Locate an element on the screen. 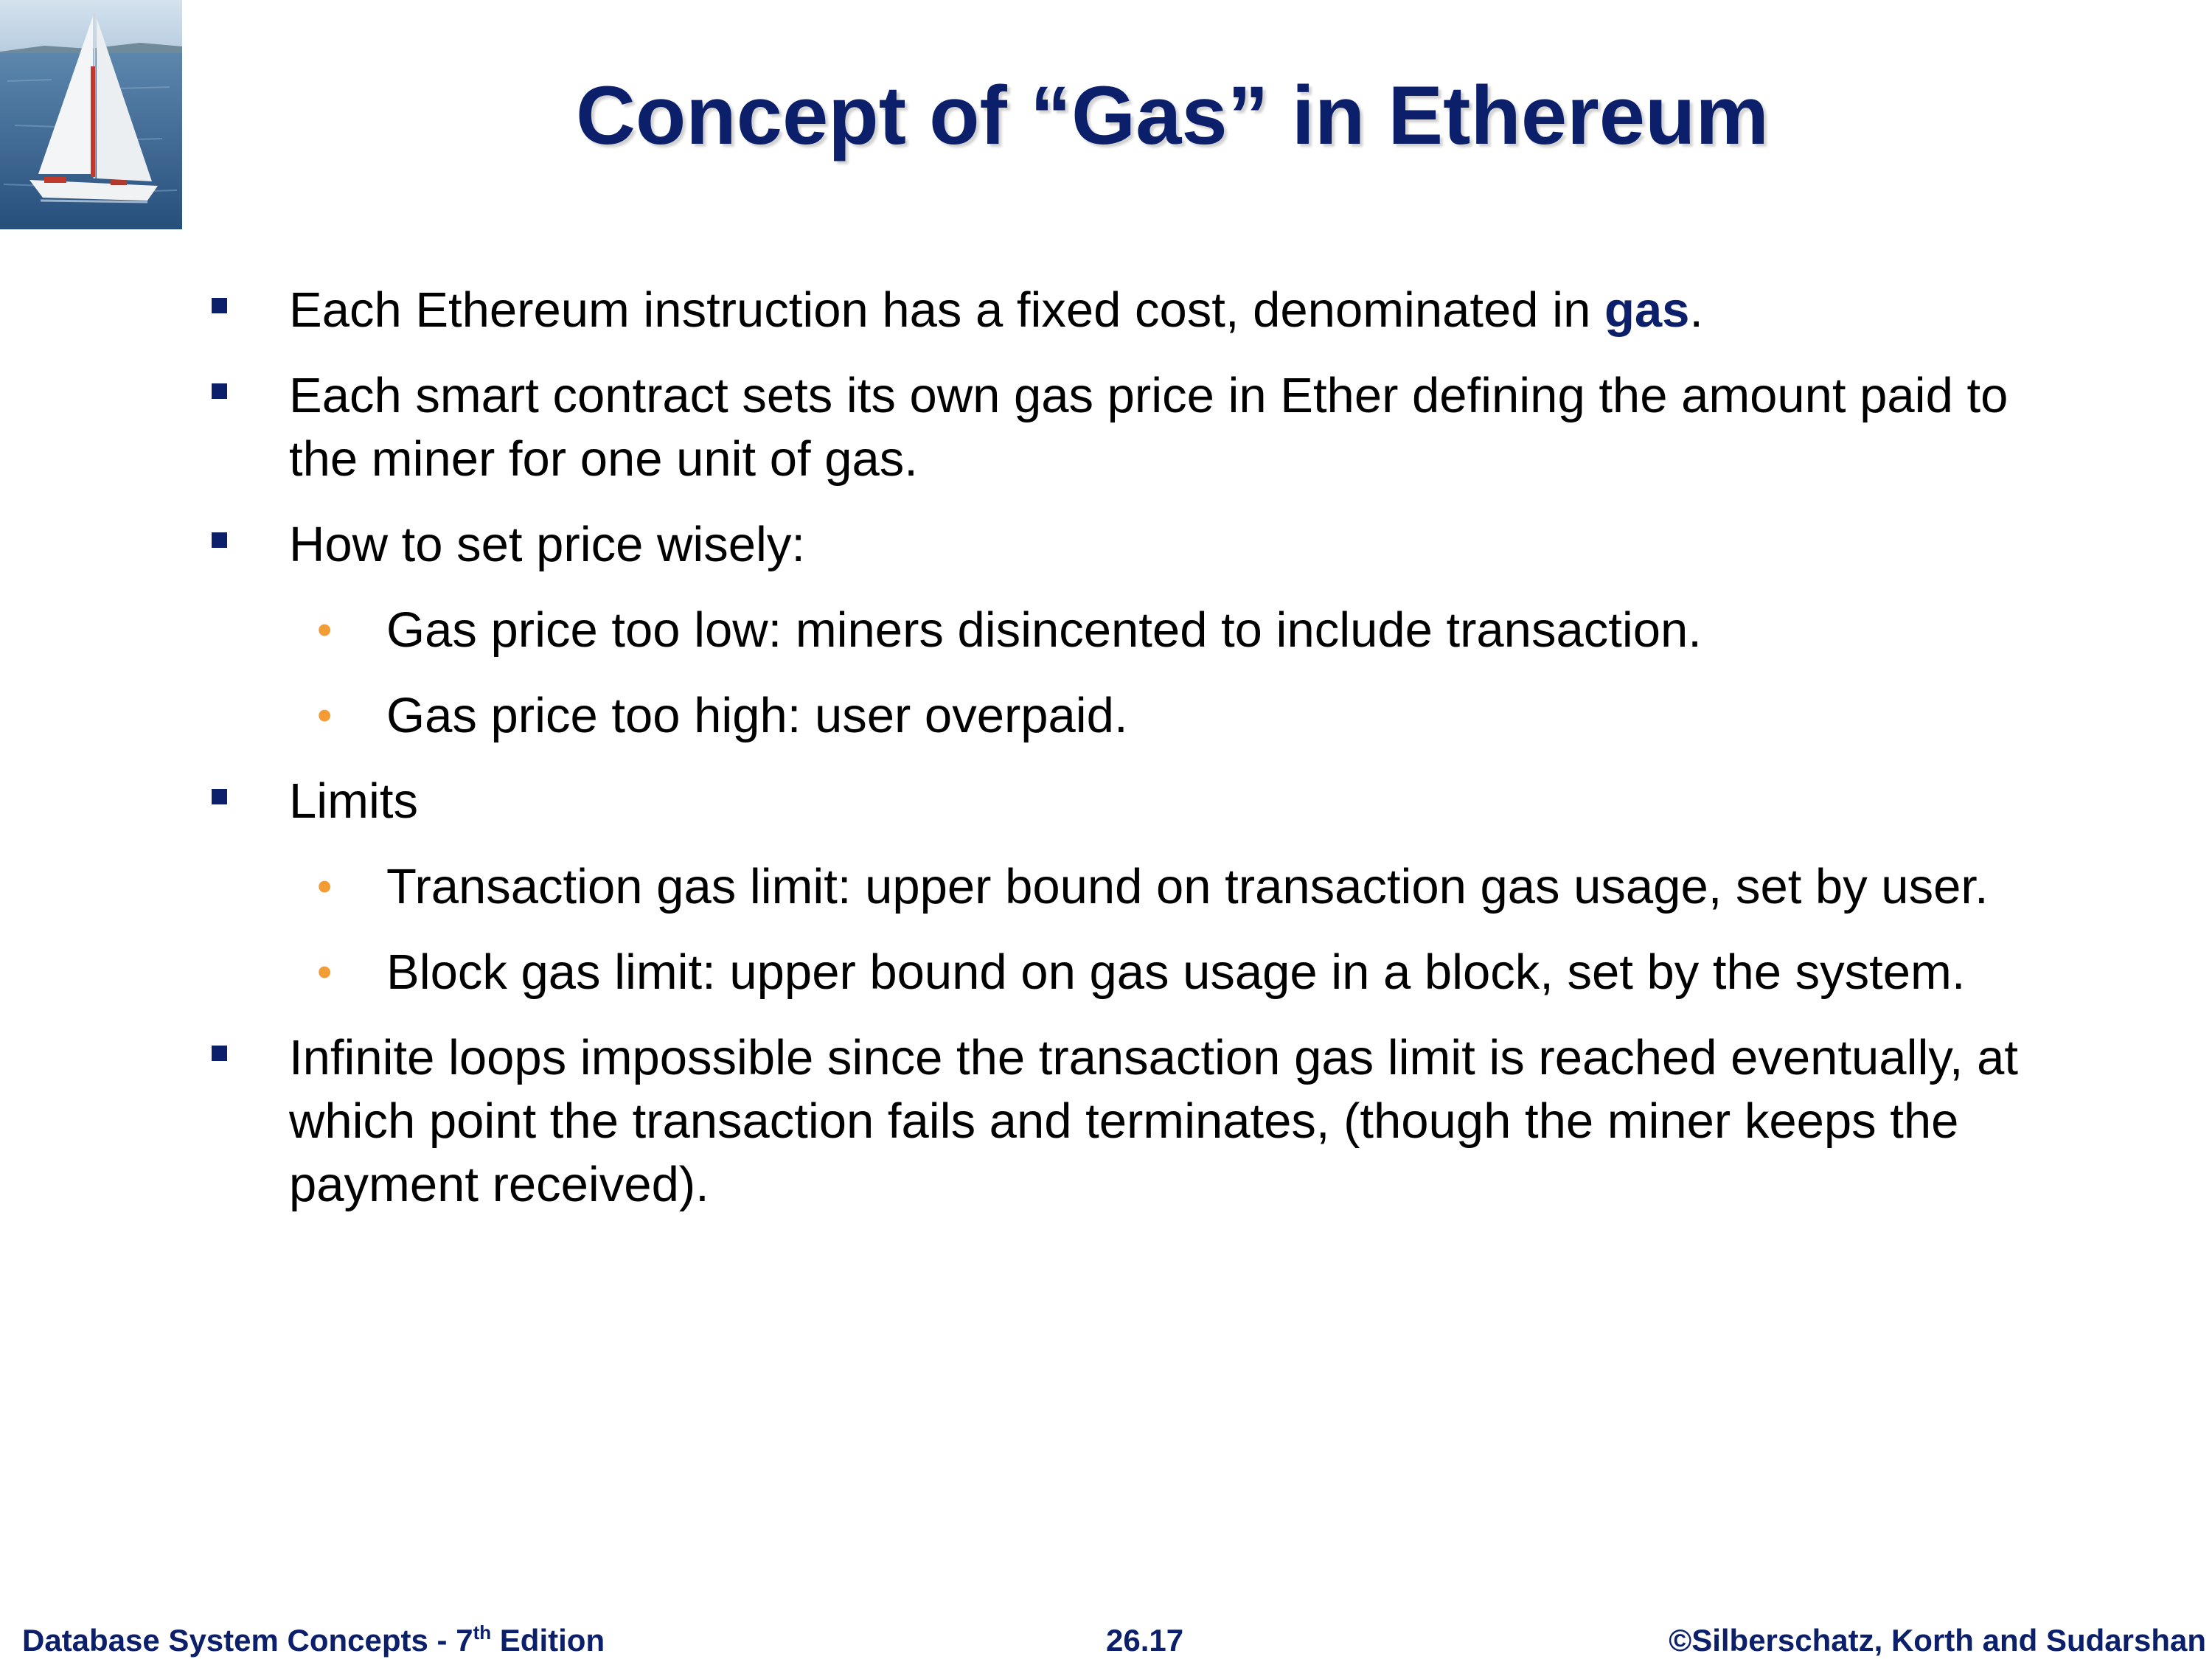 The image size is (2212, 1659). slide-title: Concept of “Gas” in Ethereum is located at coordinates (1172, 115).